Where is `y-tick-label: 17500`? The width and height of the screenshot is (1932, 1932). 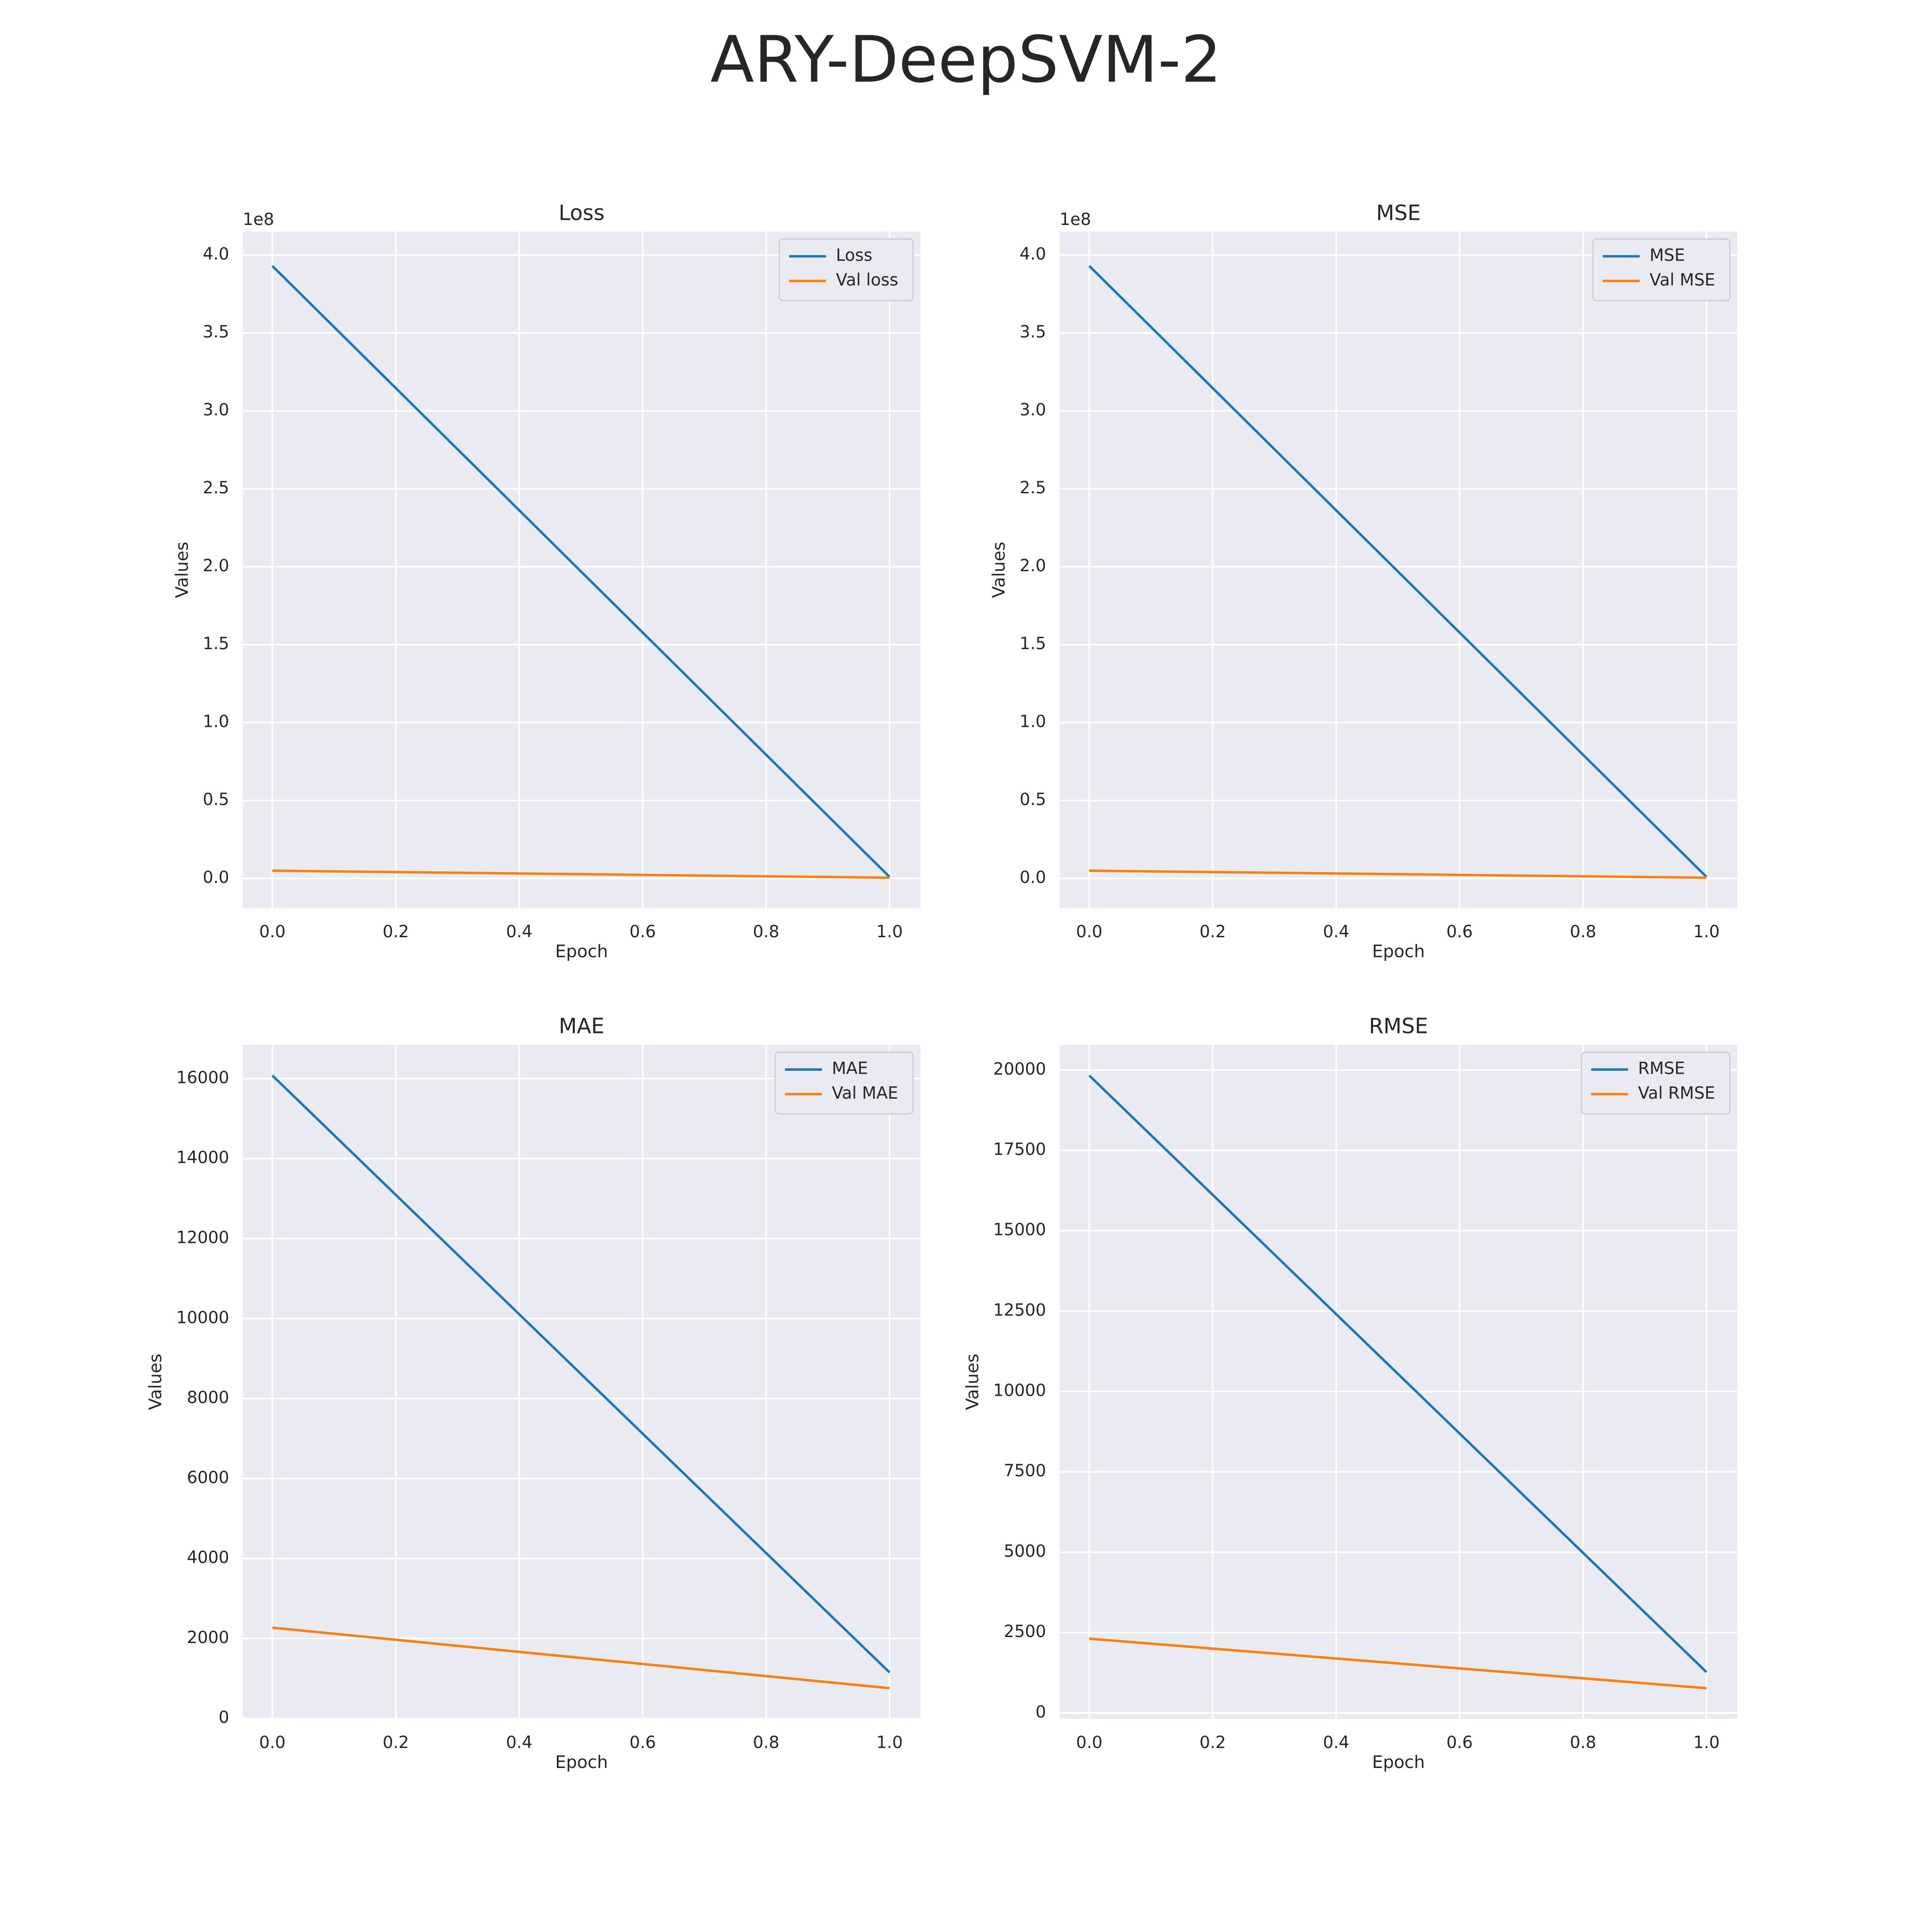
y-tick-label: 17500 is located at coordinates (1020, 1149).